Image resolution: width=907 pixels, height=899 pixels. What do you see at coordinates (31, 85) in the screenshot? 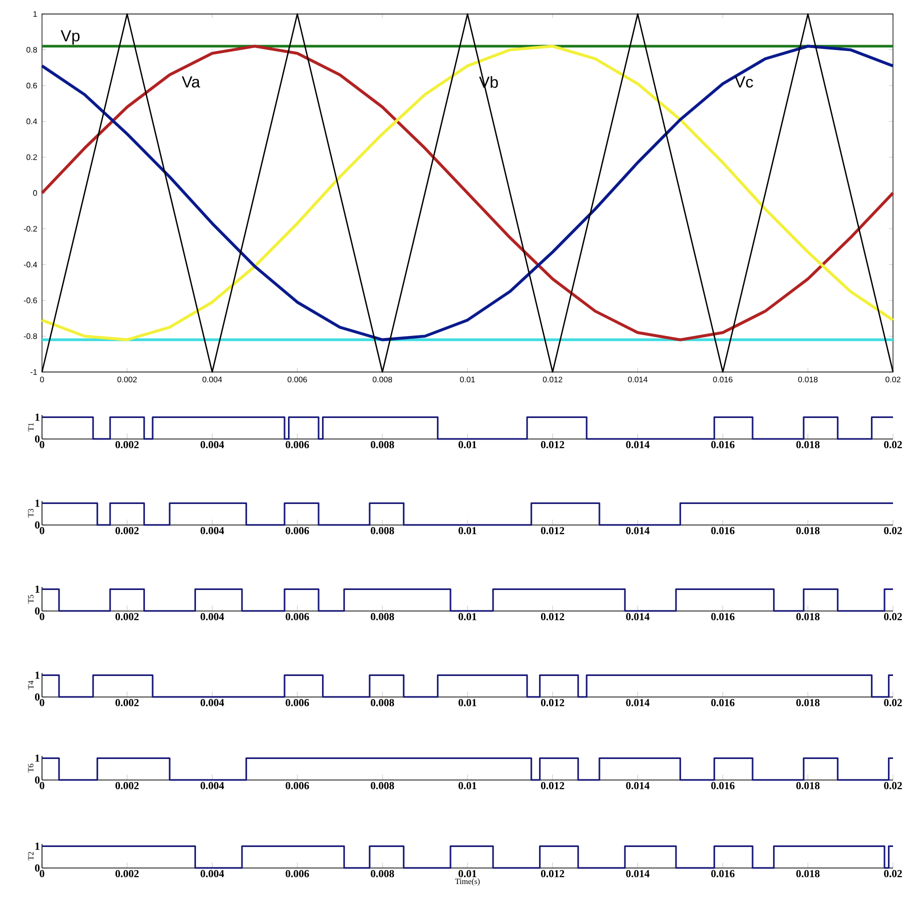
I see `y-tick-label: 0.6` at bounding box center [31, 85].